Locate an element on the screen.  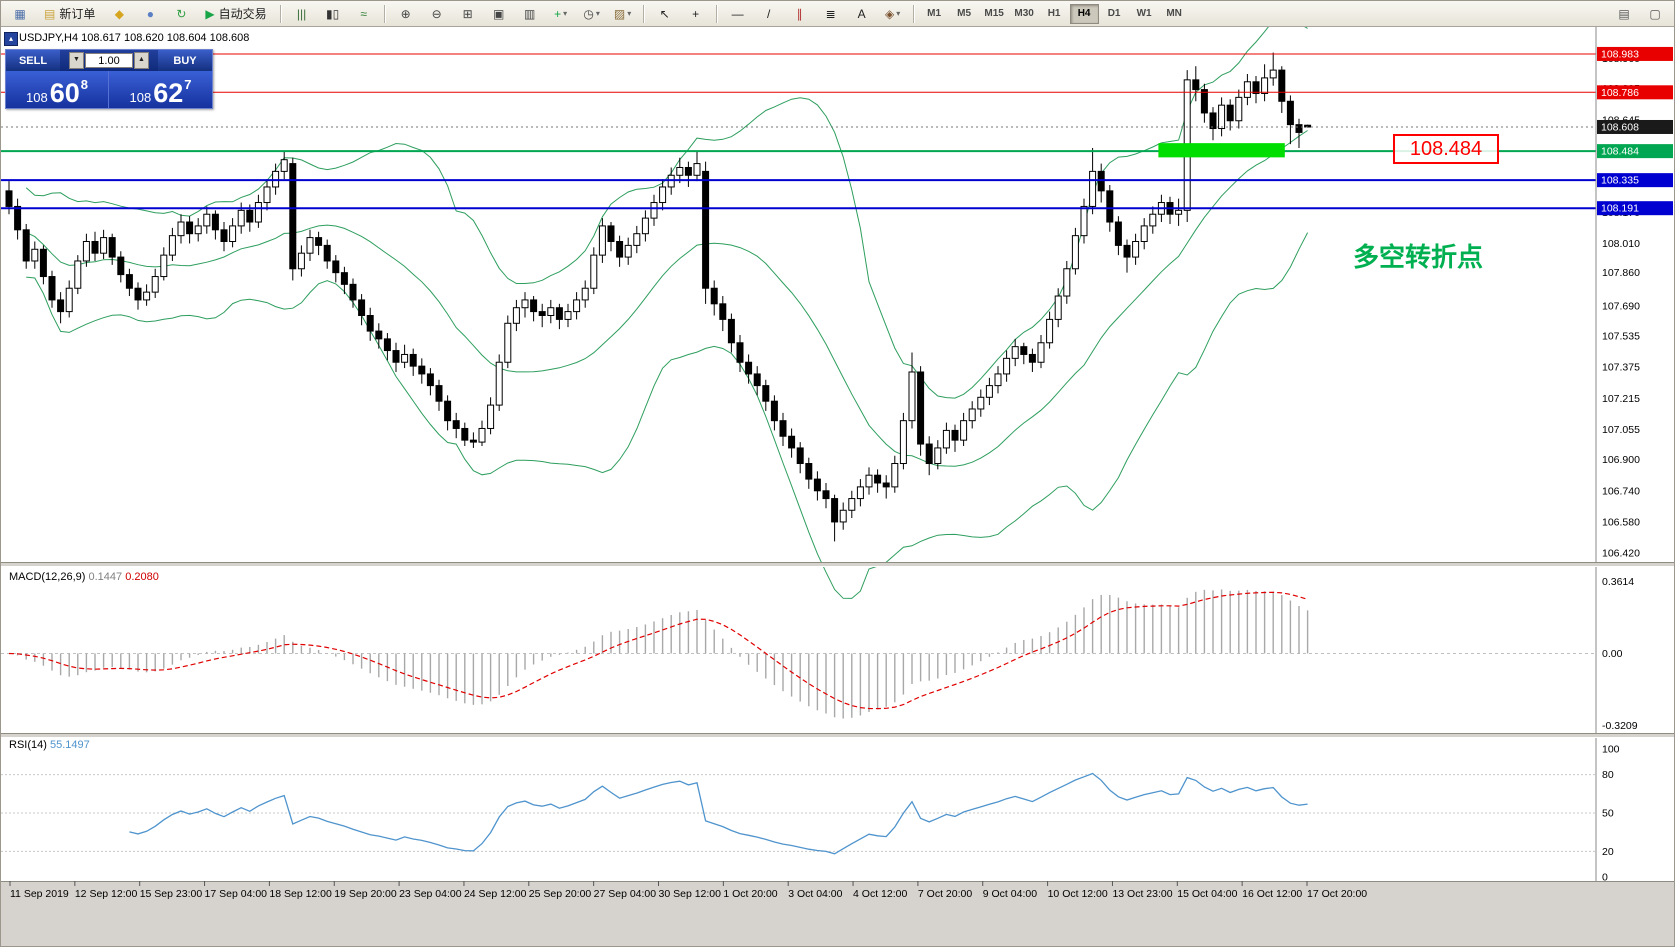
arrange-windows-icon: ▥ is located at coordinates (530, 14).